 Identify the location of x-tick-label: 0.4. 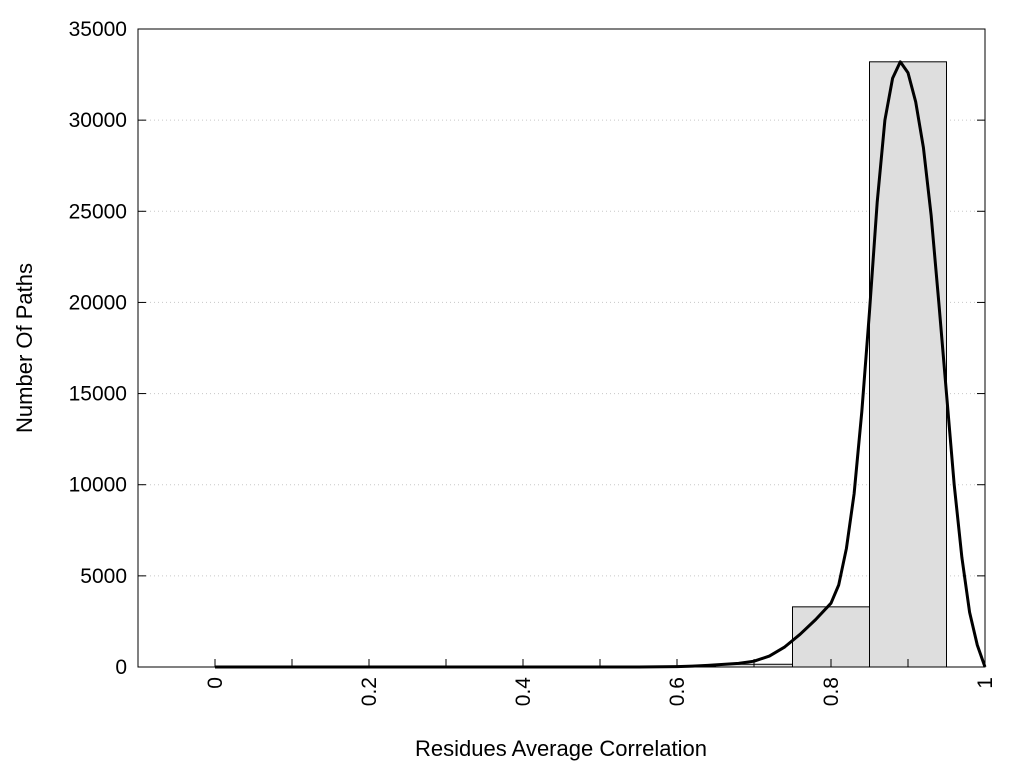
(523, 692).